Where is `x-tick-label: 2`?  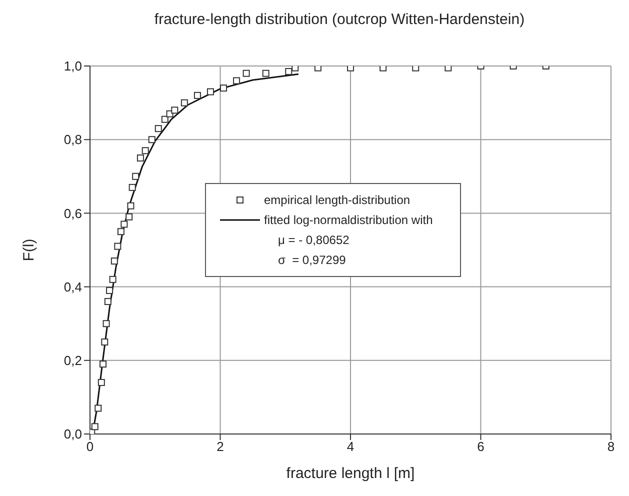
x-tick-label: 2 is located at coordinates (220, 446).